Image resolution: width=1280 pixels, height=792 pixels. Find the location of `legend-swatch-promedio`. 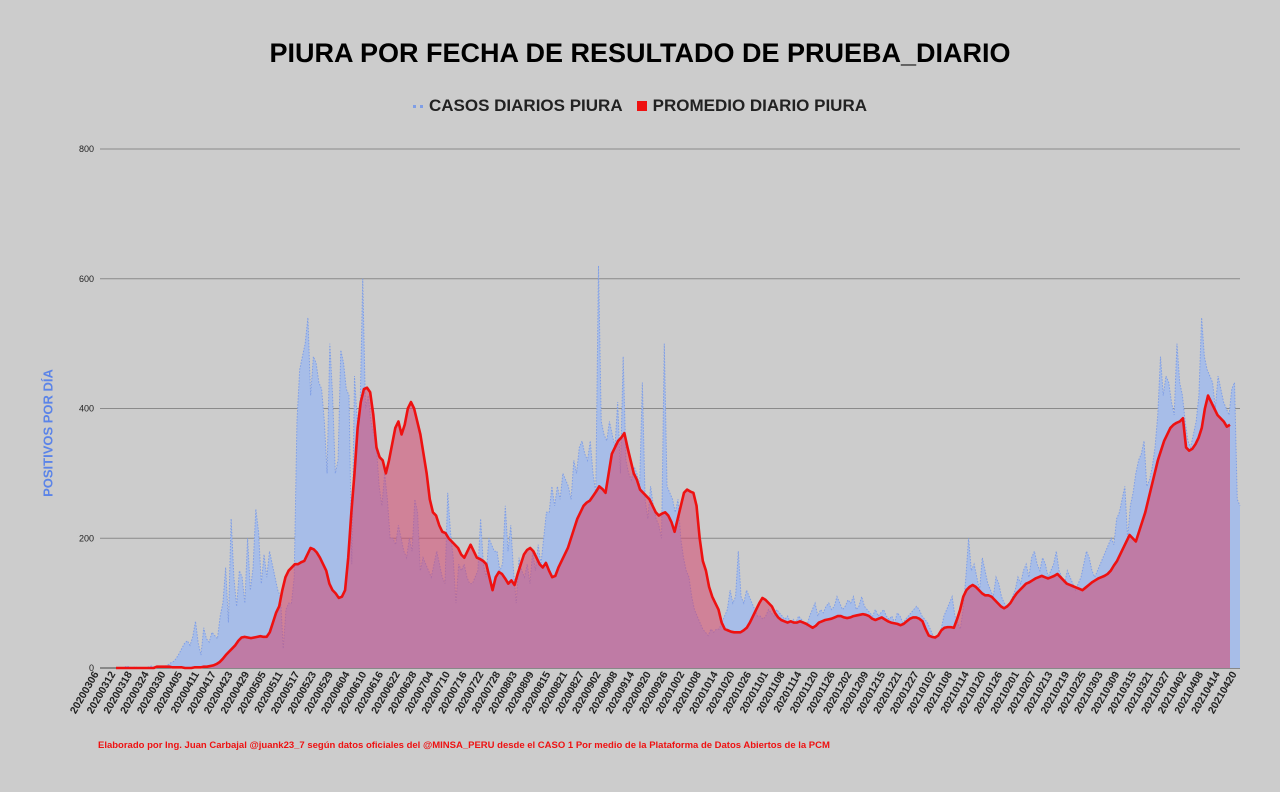

legend-swatch-promedio is located at coordinates (641, 106).